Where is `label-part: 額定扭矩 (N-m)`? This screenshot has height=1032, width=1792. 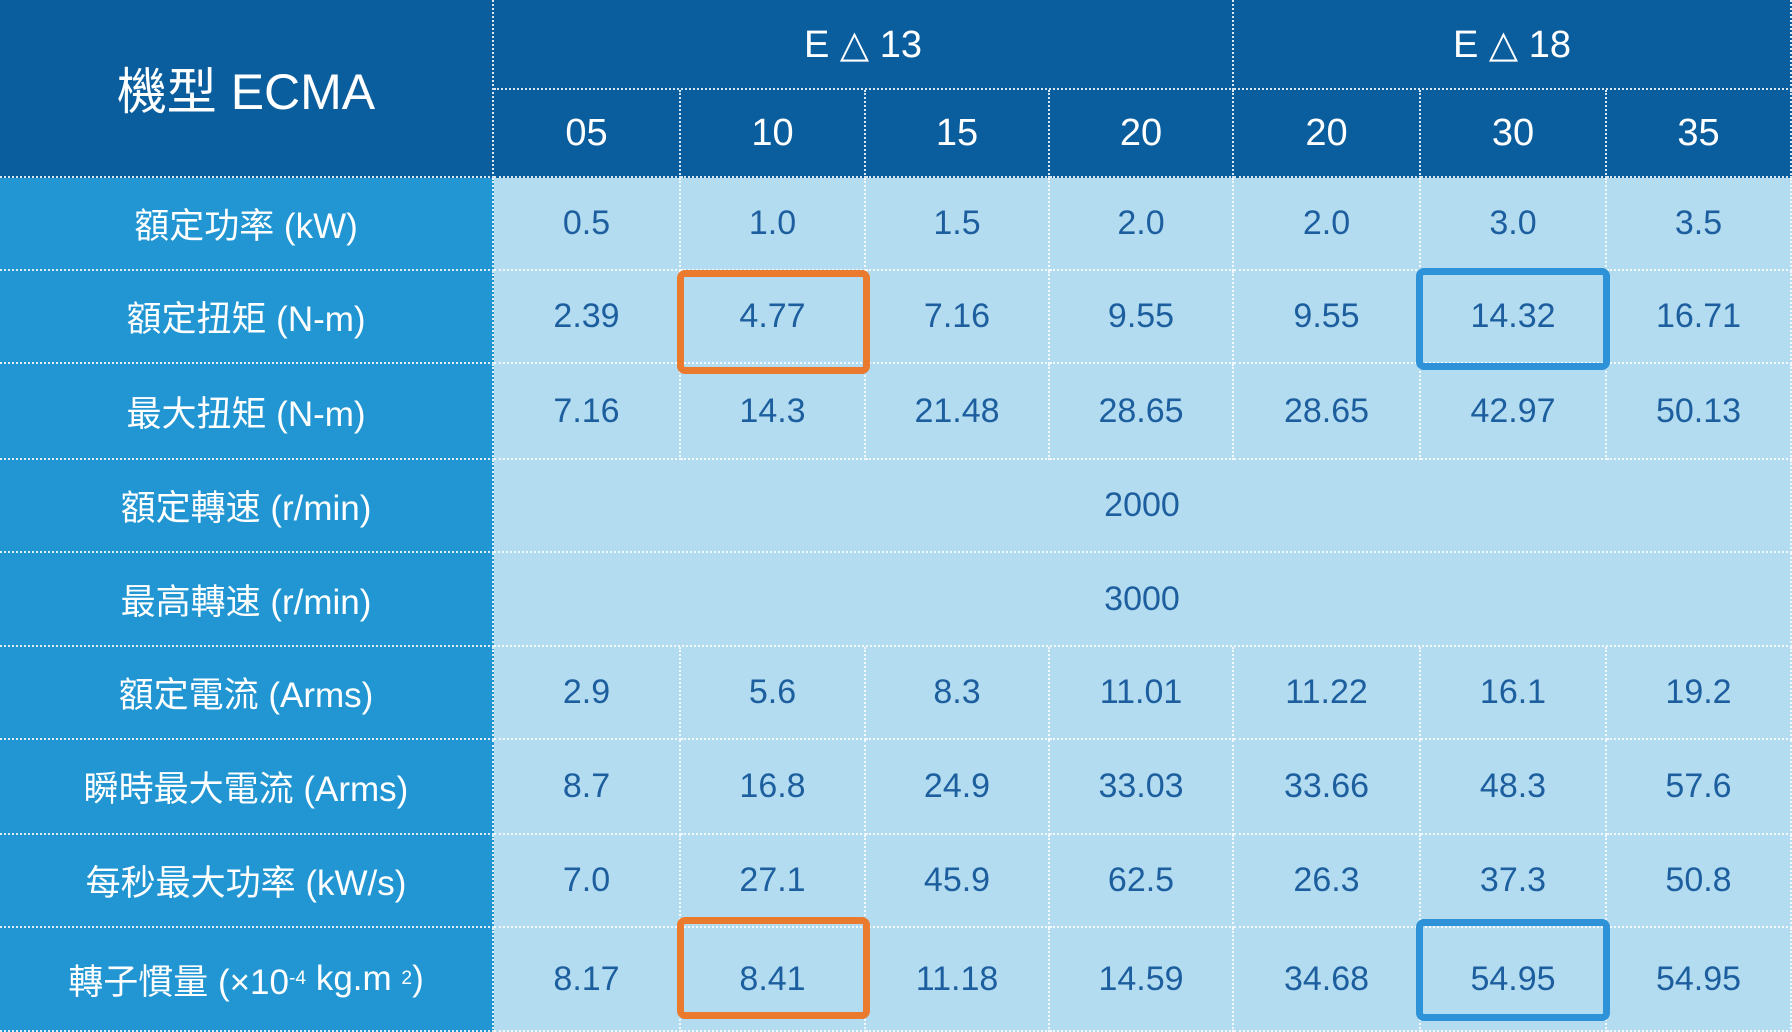 label-part: 額定扭矩 (N-m) is located at coordinates (246, 319).